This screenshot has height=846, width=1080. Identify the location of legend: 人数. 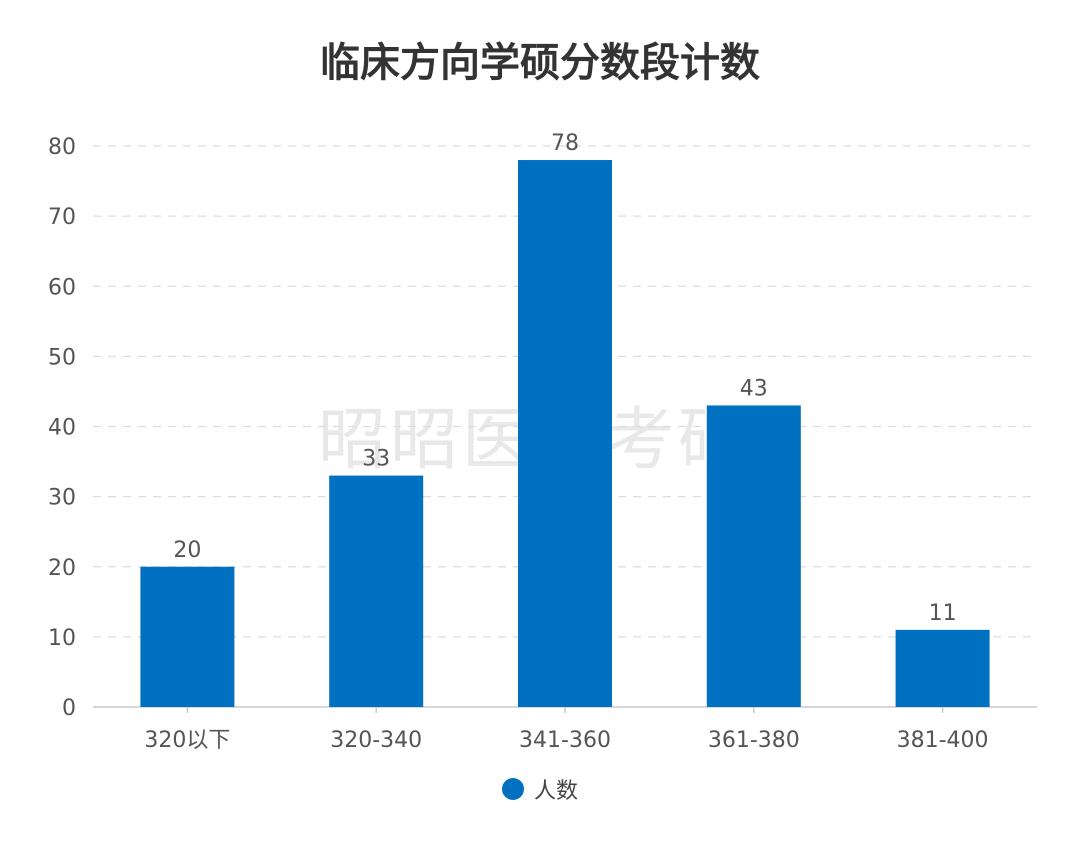
(540, 789).